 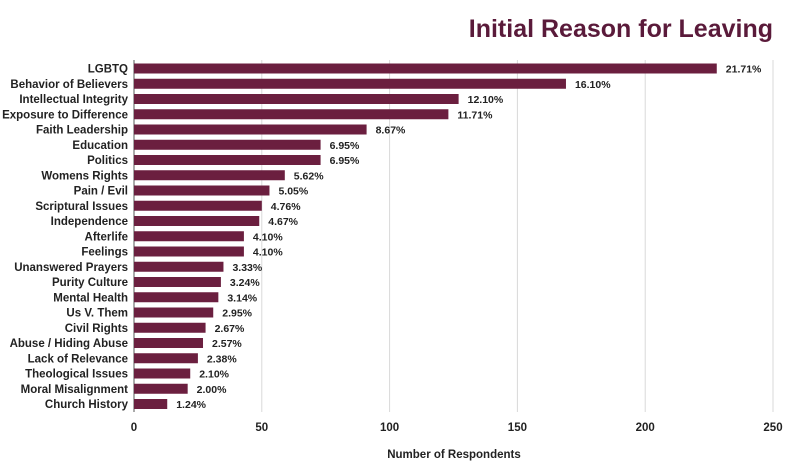 What do you see at coordinates (100, 146) in the screenshot?
I see `category-label: Education` at bounding box center [100, 146].